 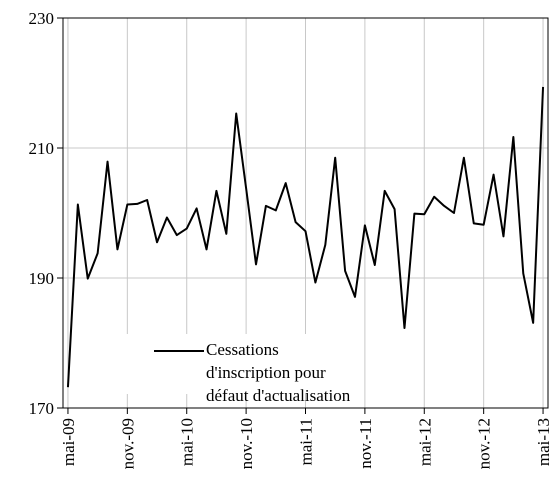 What do you see at coordinates (365, 443) in the screenshot?
I see `x-tick-label: nov.-11` at bounding box center [365, 443].